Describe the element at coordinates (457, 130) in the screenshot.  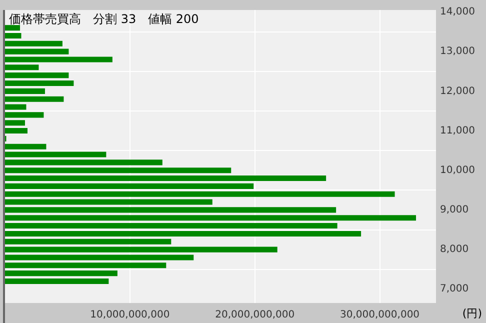
I see `y-tick-label: 11,000` at that location.